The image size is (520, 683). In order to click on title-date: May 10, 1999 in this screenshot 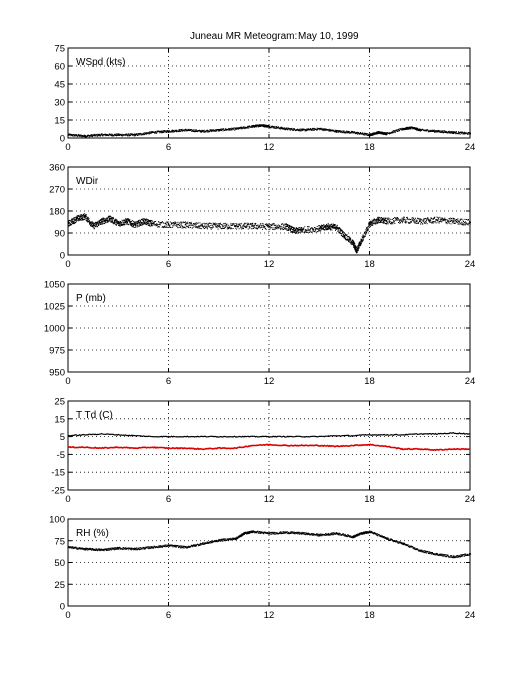, I will do `click(328, 36)`.